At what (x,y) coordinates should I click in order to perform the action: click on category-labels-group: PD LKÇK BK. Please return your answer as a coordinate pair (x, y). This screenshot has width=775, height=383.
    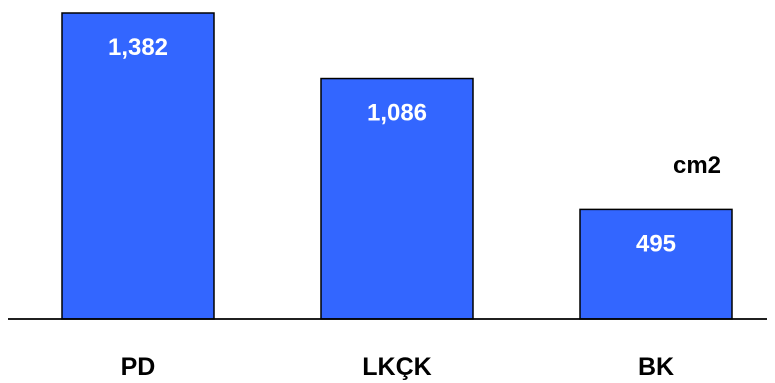
    Looking at the image, I should click on (397, 367).